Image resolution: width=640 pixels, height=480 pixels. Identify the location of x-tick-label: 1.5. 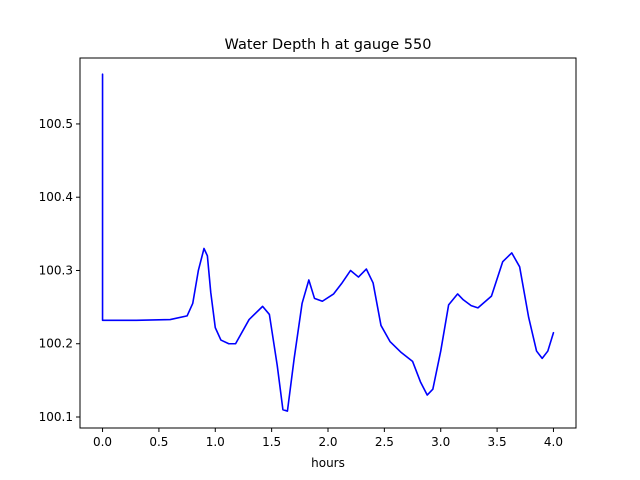
(271, 442).